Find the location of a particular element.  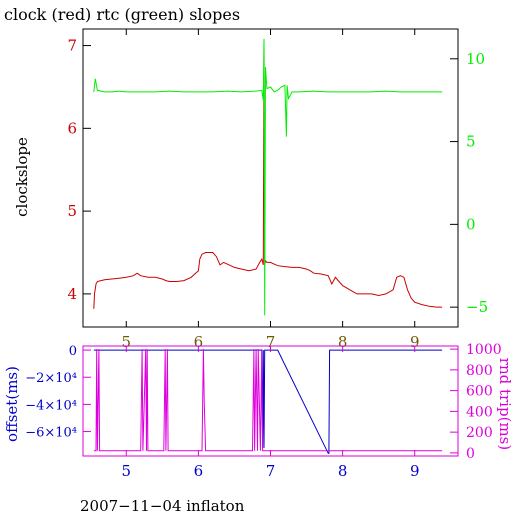

series-line-magenta is located at coordinates (268, 400).